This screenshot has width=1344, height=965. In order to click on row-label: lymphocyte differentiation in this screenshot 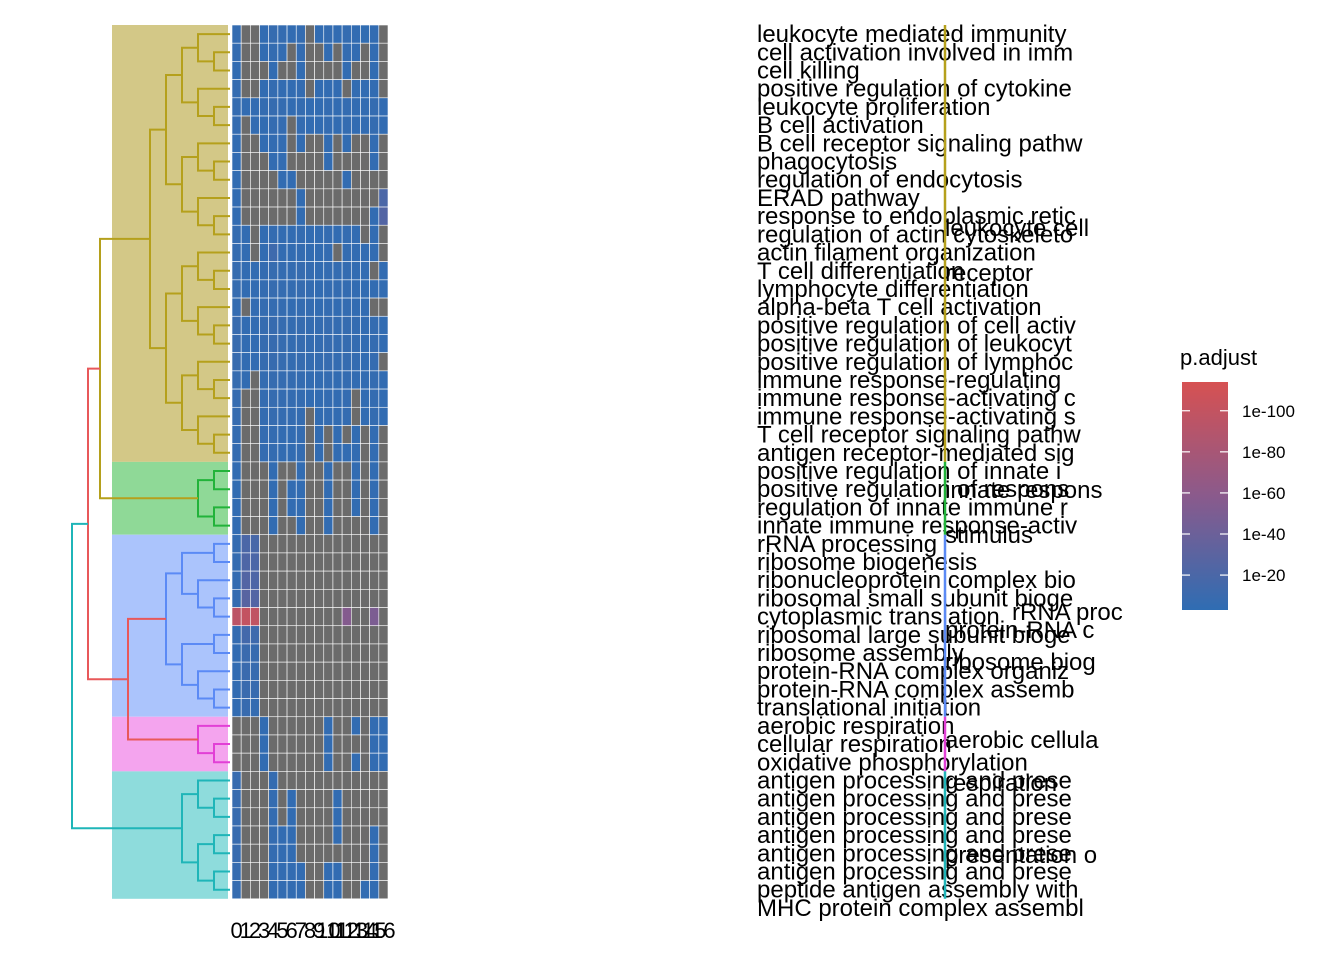, I will do `click(893, 289)`.